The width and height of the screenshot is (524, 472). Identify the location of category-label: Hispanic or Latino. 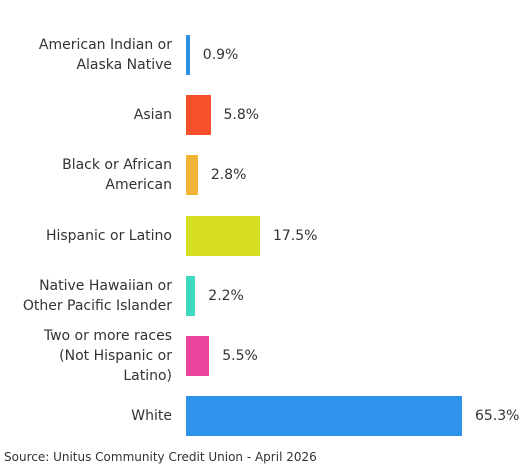
(108, 235).